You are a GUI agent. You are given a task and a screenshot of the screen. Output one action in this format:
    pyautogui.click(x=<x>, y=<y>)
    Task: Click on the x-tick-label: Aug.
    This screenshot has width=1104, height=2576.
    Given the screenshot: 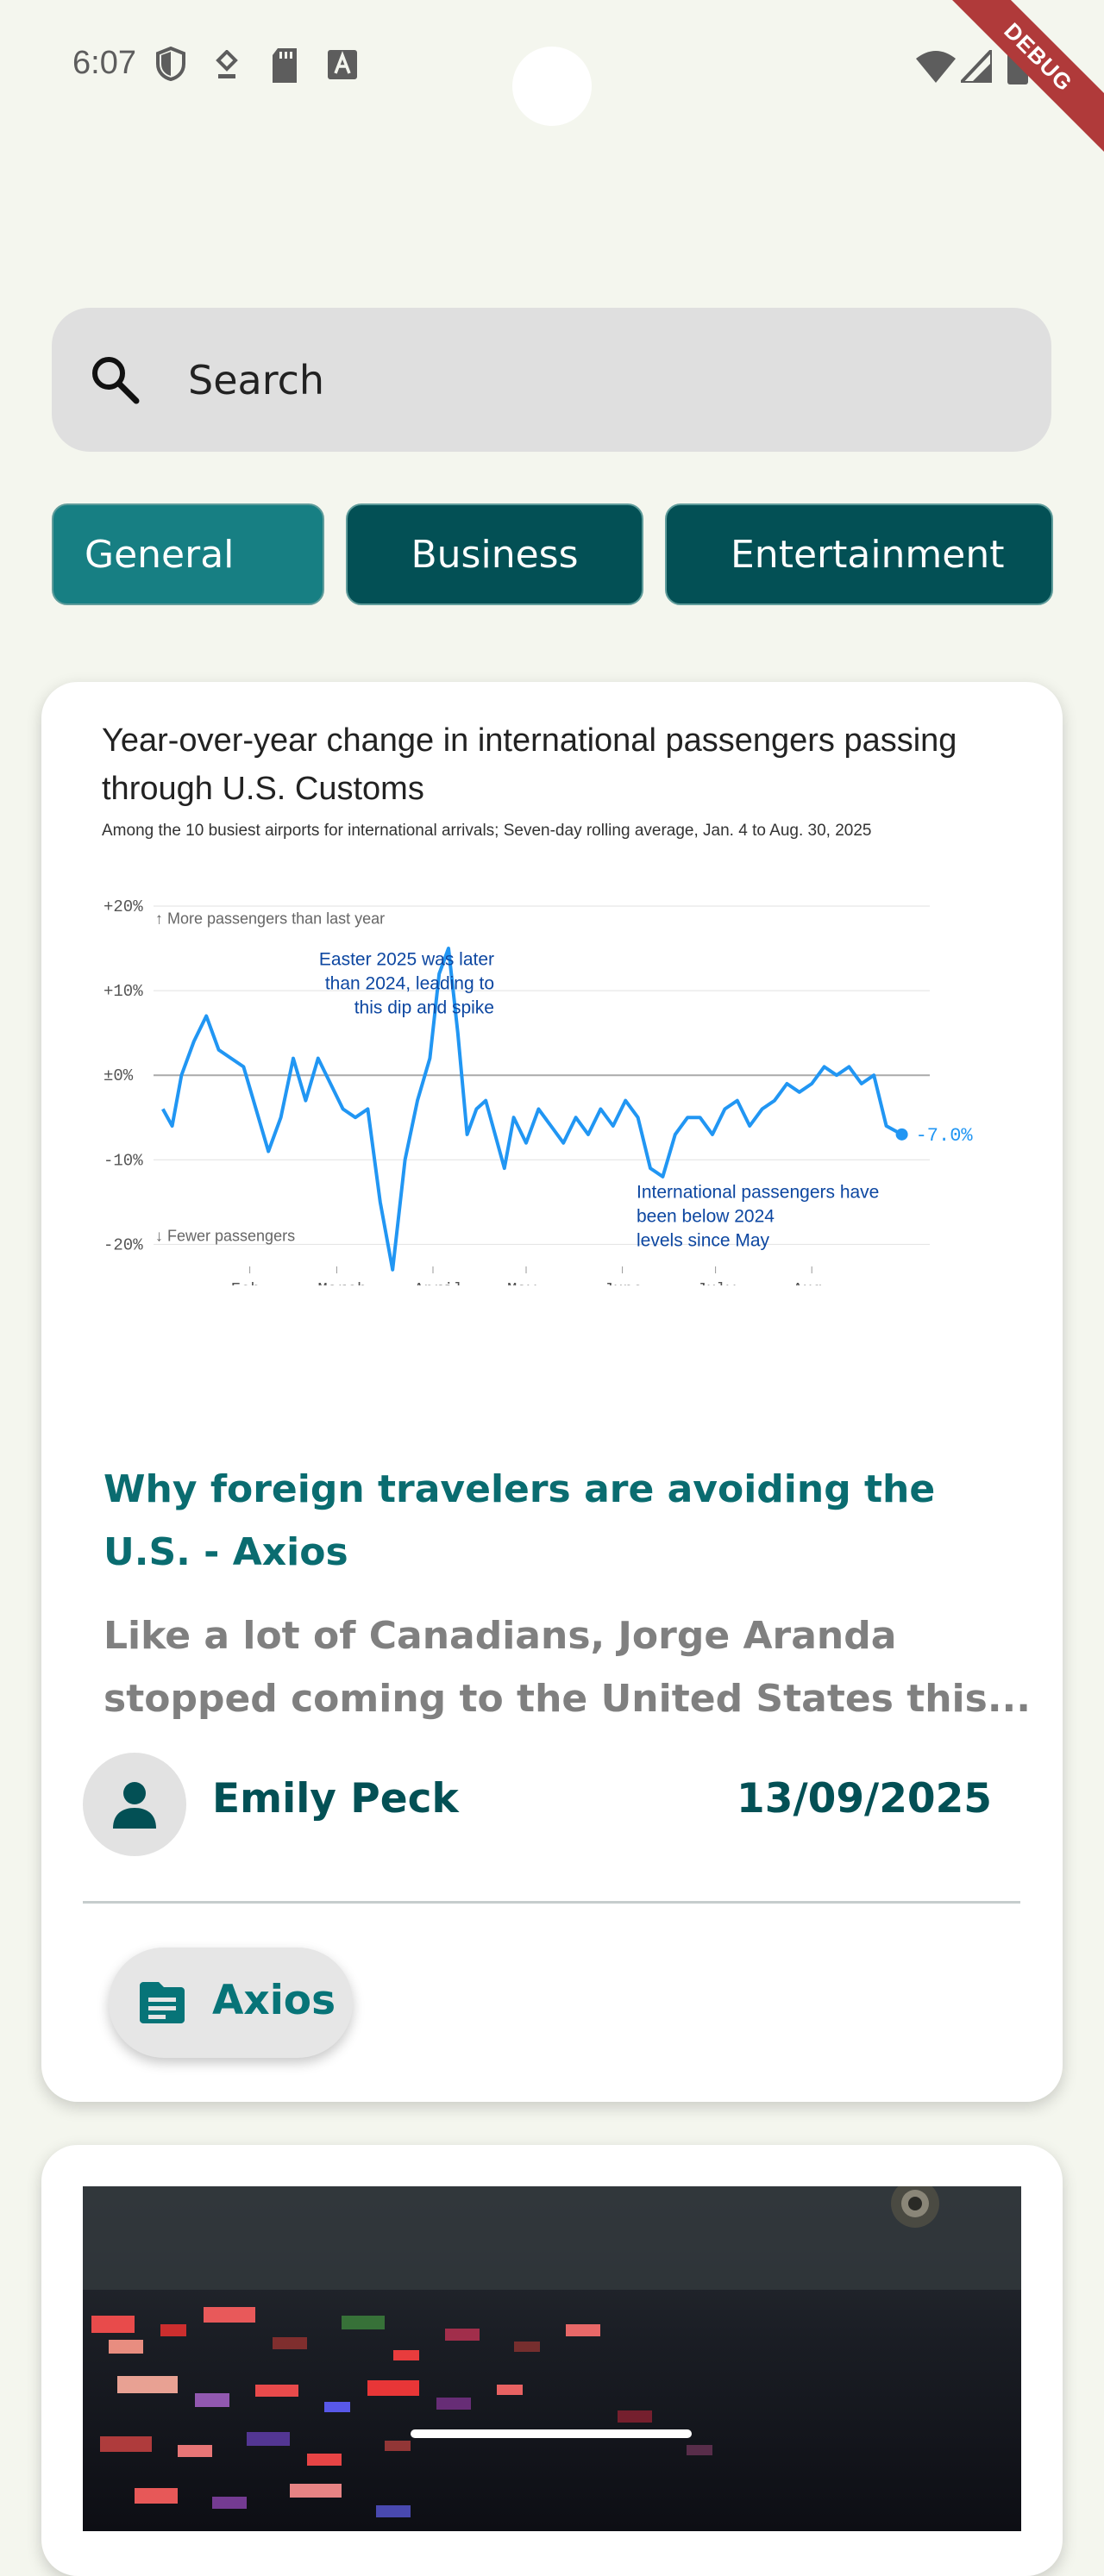 What is the action you would take?
    pyautogui.click(x=812, y=1282)
    